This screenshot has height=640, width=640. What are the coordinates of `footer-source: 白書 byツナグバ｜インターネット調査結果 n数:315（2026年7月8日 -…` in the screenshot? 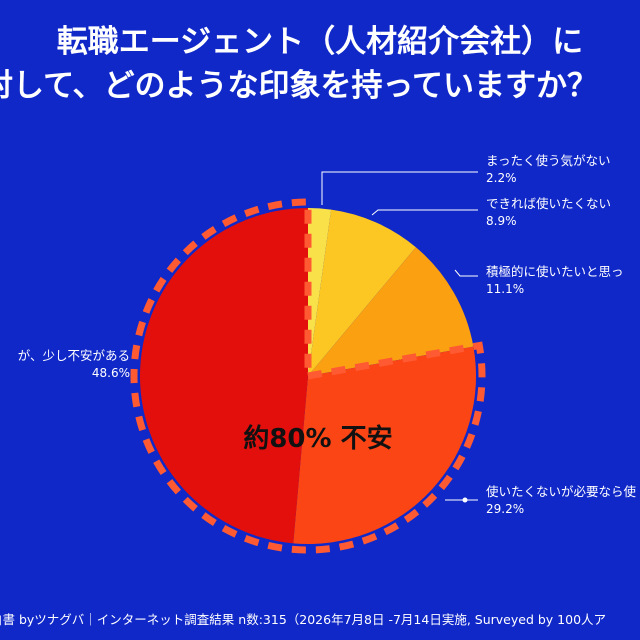 It's located at (303, 619).